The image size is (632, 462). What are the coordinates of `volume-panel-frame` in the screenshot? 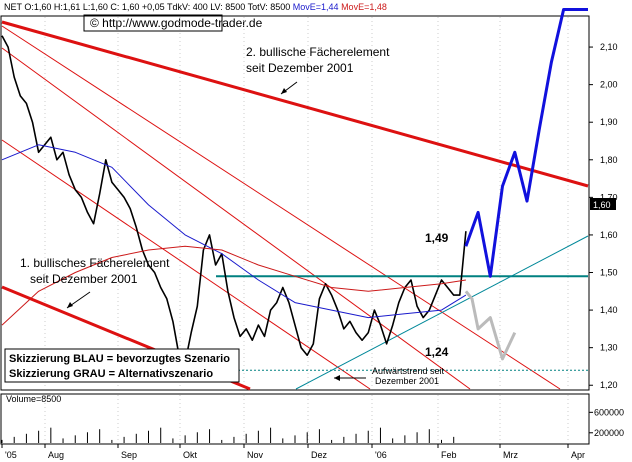 It's located at (295, 419).